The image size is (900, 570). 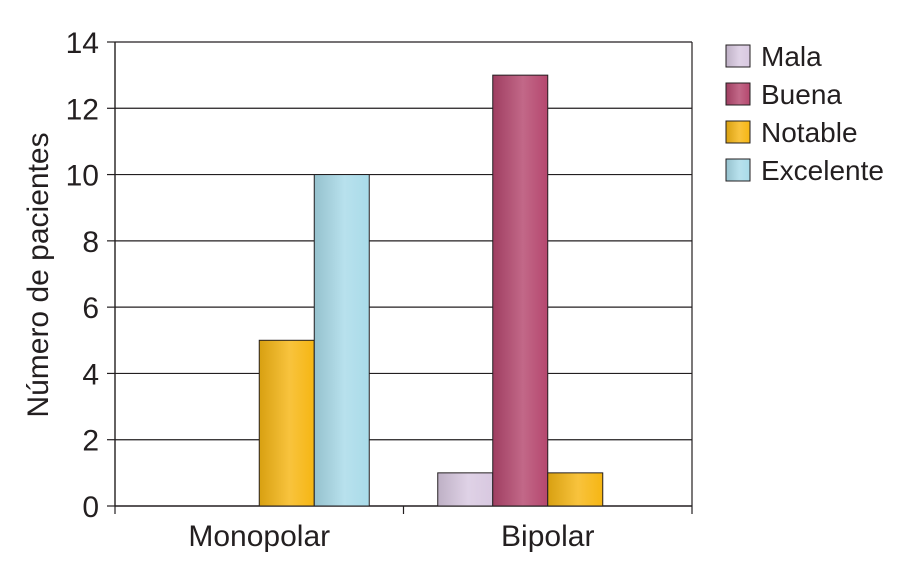 What do you see at coordinates (82, 43) in the screenshot?
I see `y-tick-label: 14` at bounding box center [82, 43].